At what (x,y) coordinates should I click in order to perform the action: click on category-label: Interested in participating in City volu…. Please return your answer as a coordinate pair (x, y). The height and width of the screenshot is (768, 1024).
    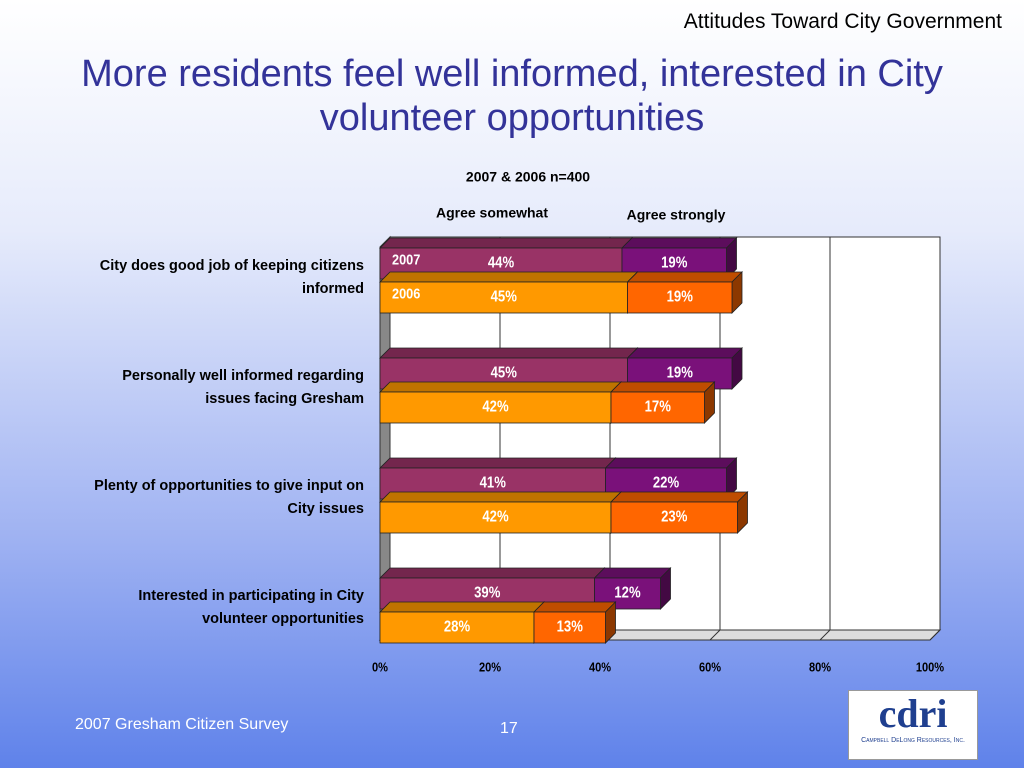
    Looking at the image, I should click on (251, 607).